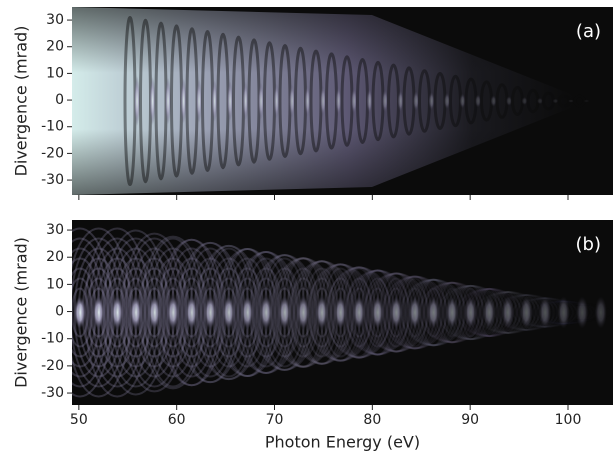 This screenshot has height=456, width=613. I want to click on x-tick-label: 100, so click(568, 420).